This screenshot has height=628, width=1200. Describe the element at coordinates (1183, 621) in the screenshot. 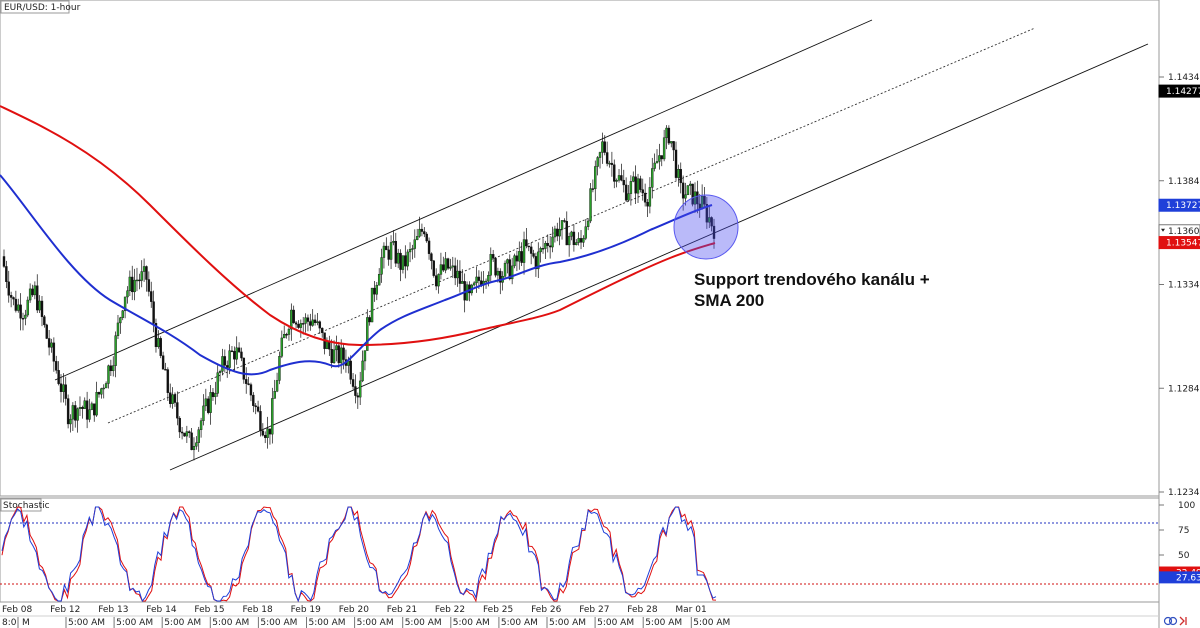

I see `scroll-to-end-icon` at that location.